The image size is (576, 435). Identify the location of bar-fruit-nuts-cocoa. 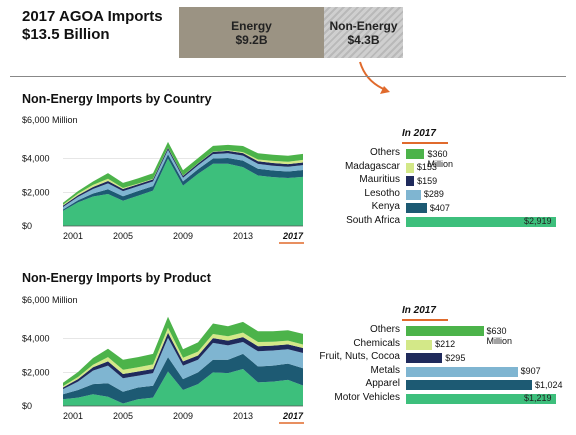
(424, 358).